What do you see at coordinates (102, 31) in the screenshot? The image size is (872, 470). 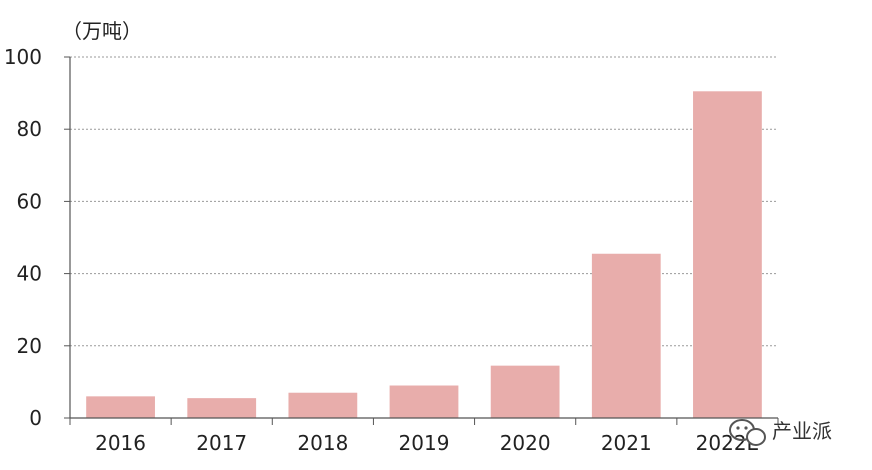 I see `unit-label: （万吨）` at bounding box center [102, 31].